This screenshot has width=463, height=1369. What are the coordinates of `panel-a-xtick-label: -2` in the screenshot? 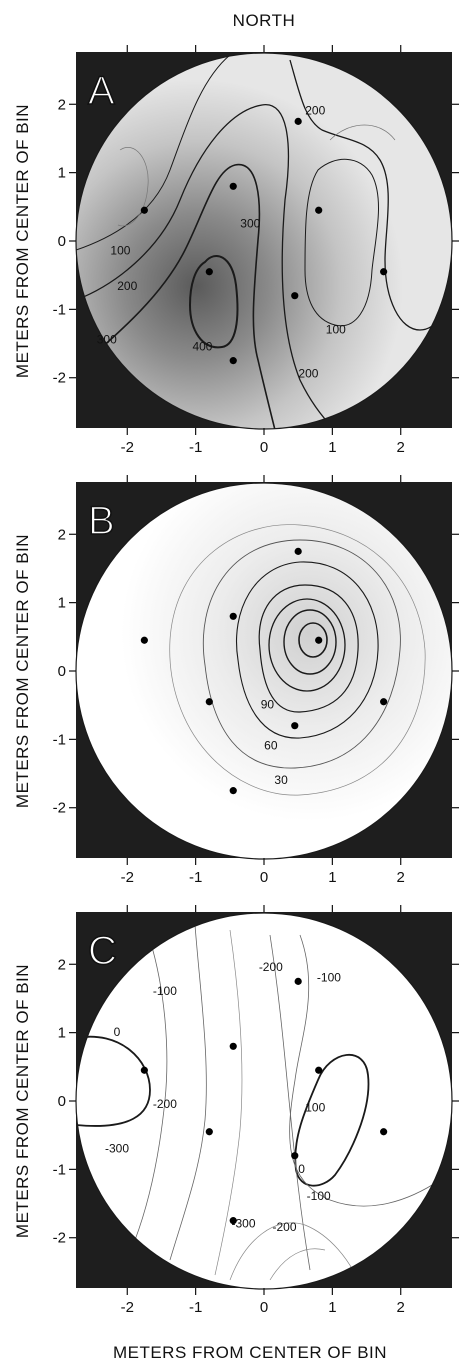 It's located at (127, 447).